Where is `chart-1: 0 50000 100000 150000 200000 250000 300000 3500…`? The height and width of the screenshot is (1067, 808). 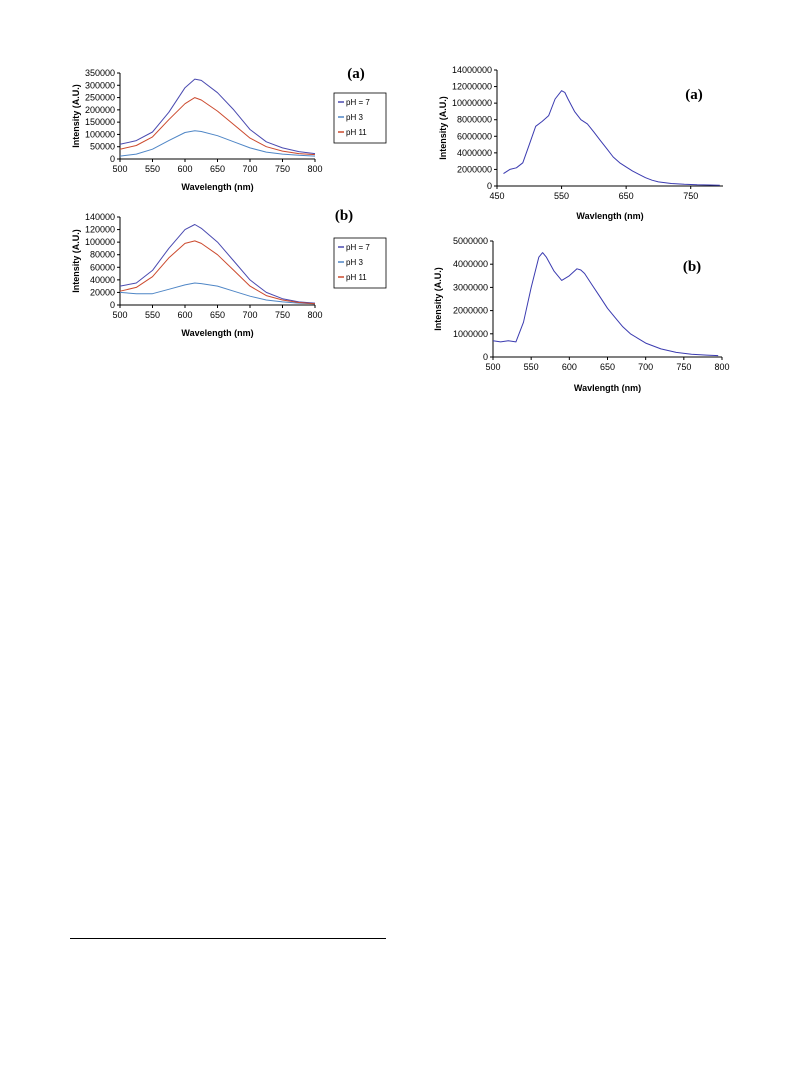
chart-1: 0 50000 100000 150000 200000 250000 300000 3500… is located at coordinates (229, 129).